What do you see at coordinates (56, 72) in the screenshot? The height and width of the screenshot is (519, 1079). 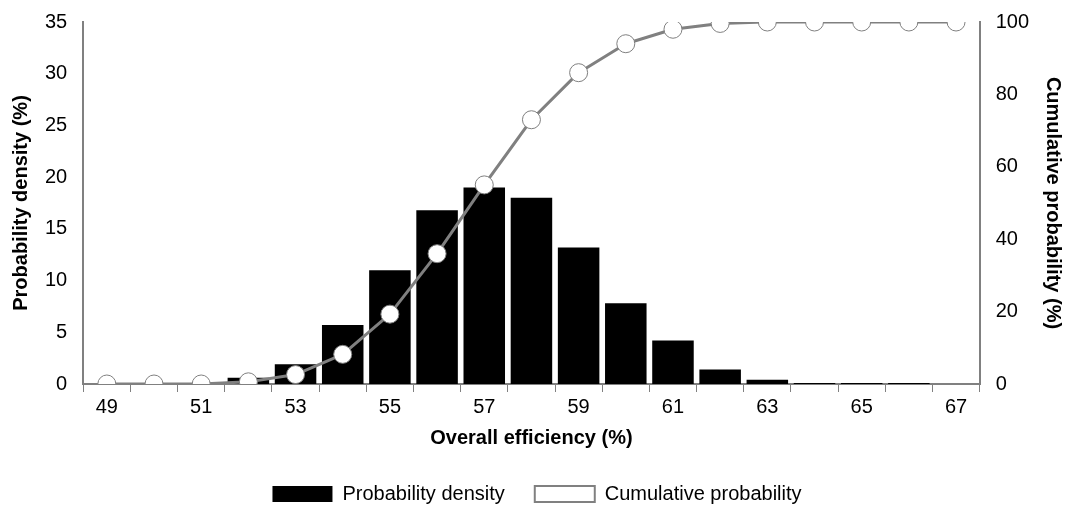 I see `y-tick-label: 30` at bounding box center [56, 72].